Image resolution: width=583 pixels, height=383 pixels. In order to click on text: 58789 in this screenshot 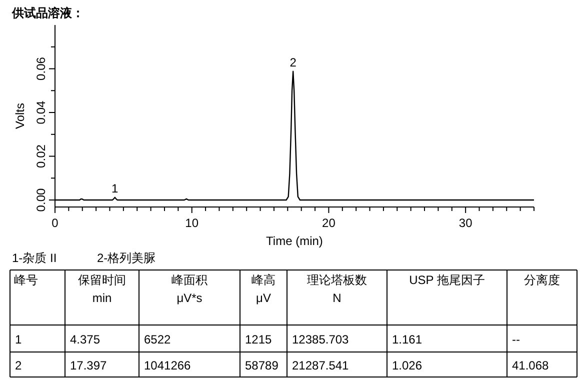, I will do `click(262, 365)`.